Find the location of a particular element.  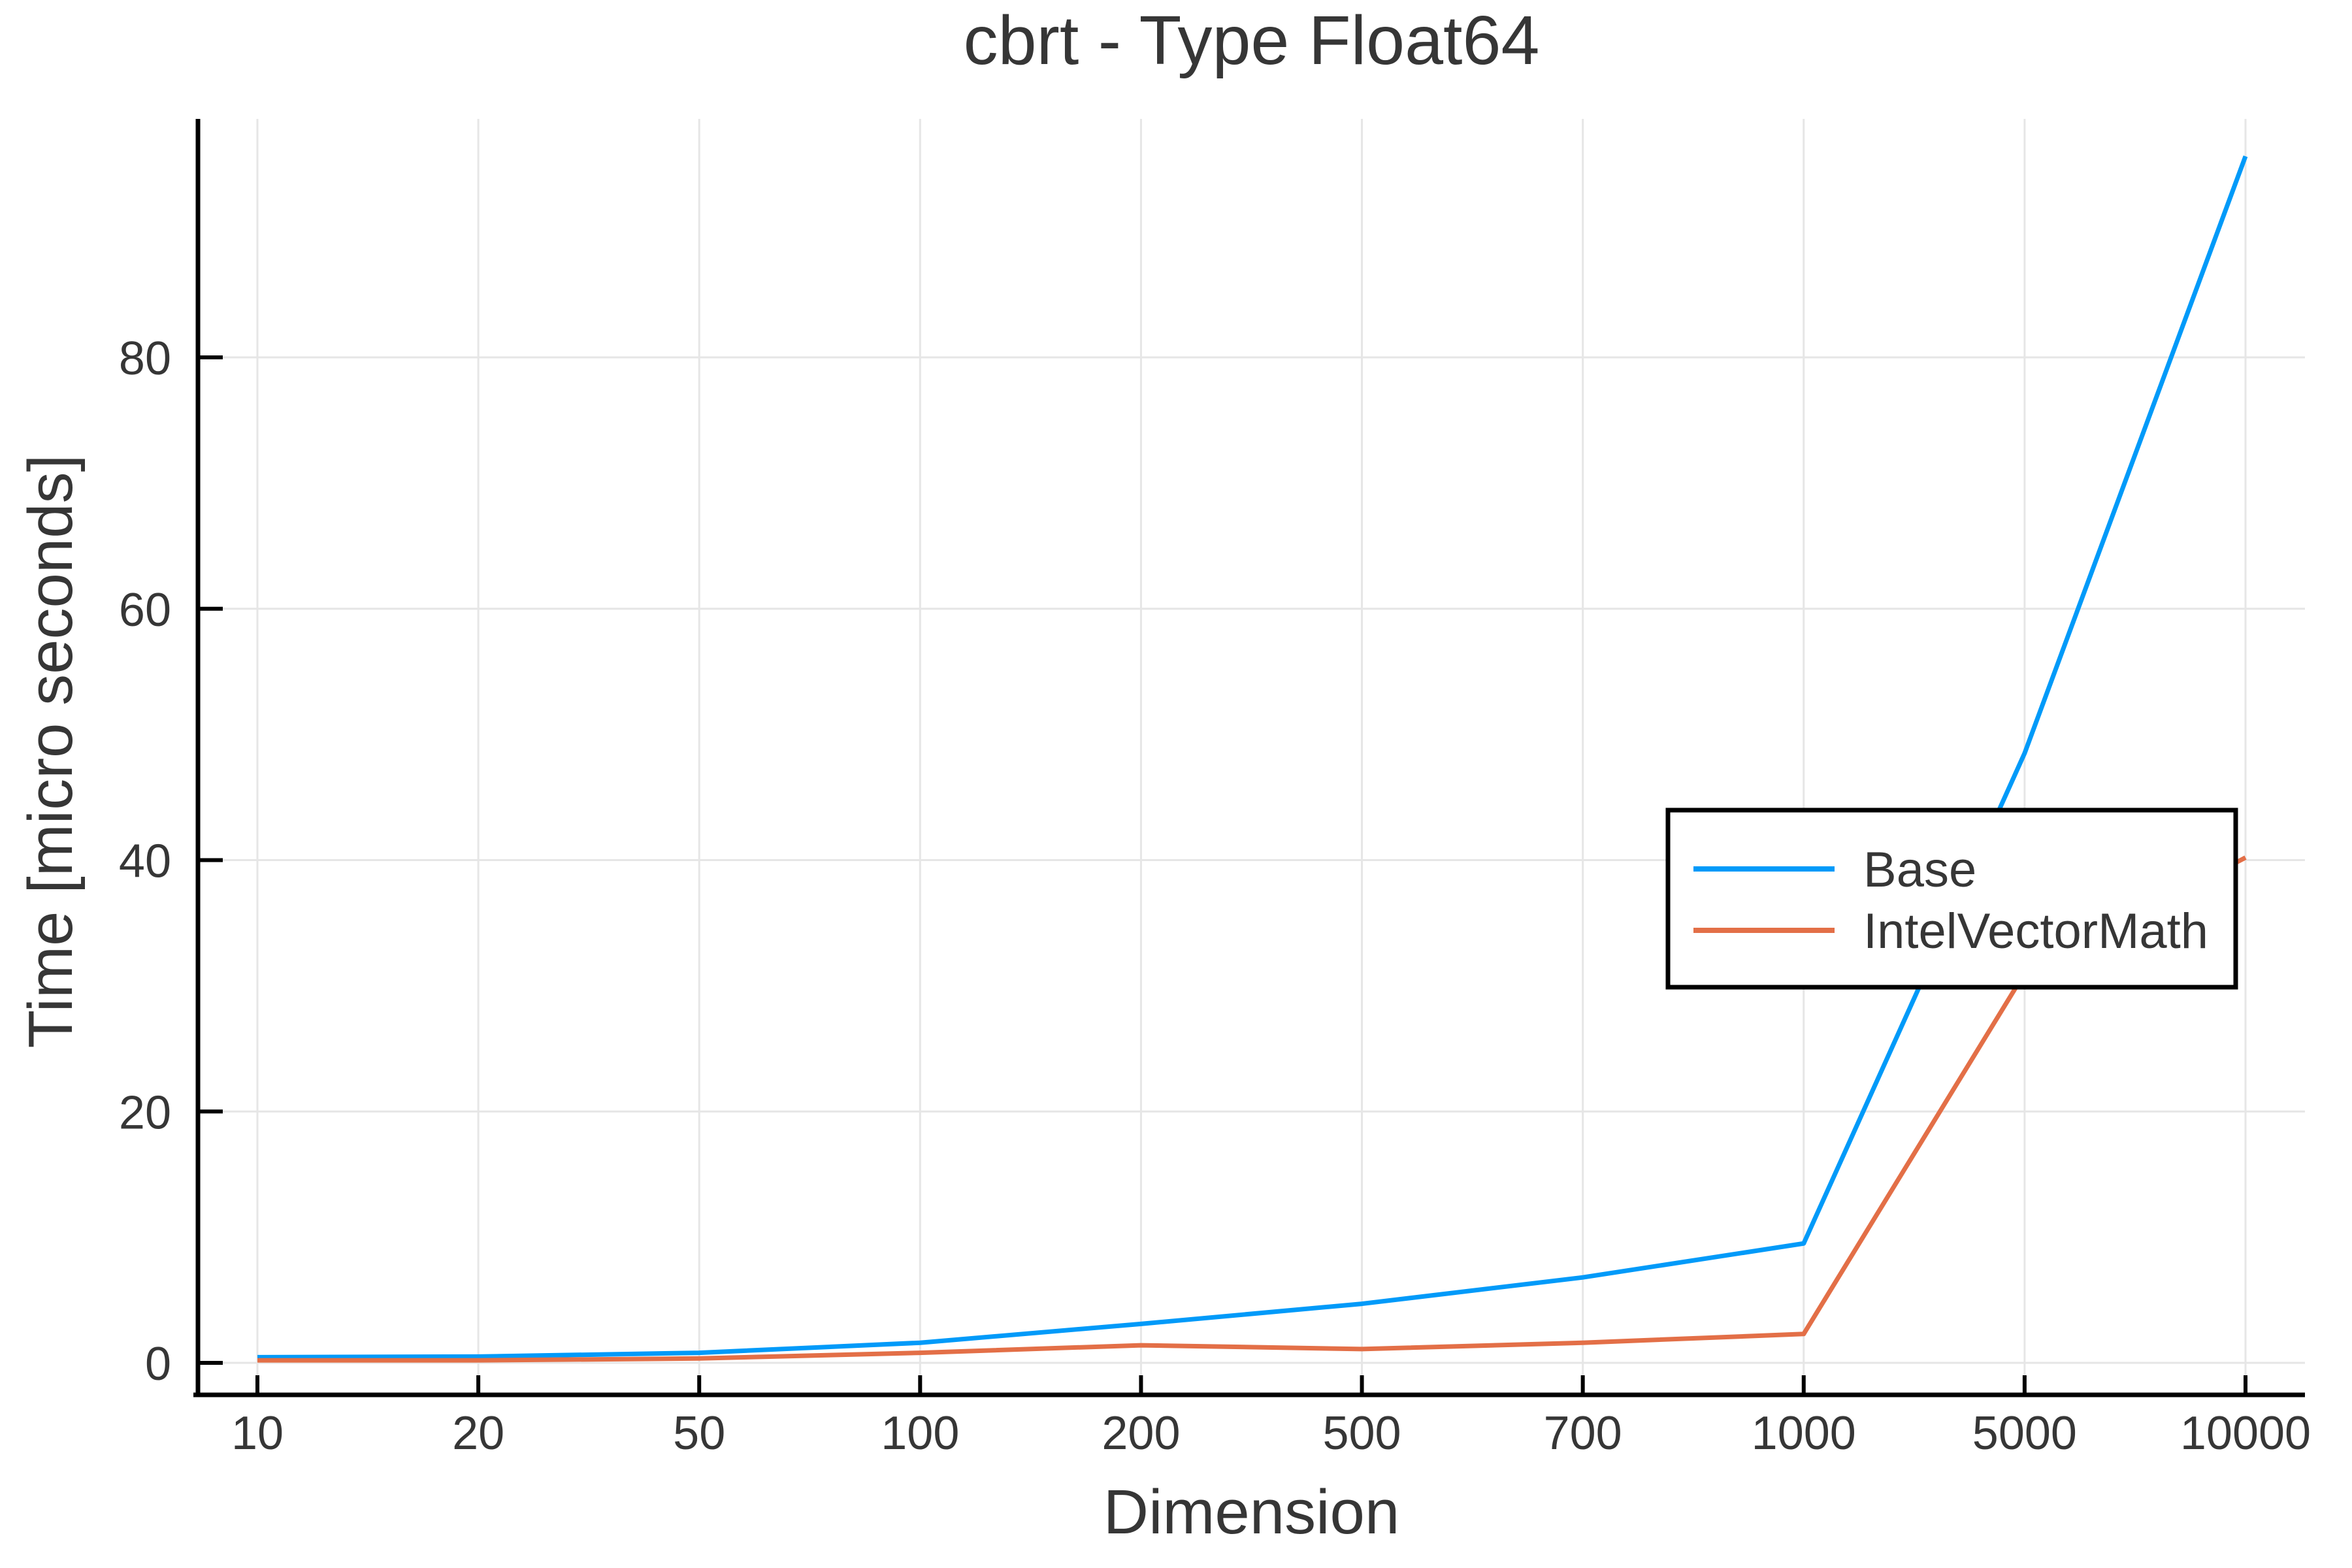

x-tick-label: 100 is located at coordinates (920, 1433).